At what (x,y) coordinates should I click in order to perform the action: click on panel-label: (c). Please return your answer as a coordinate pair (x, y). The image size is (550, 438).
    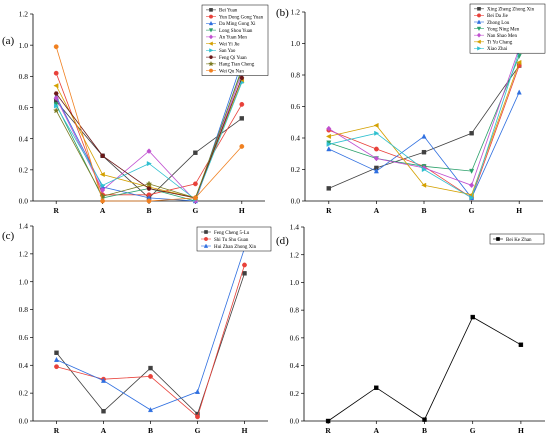
    Looking at the image, I should click on (8, 236).